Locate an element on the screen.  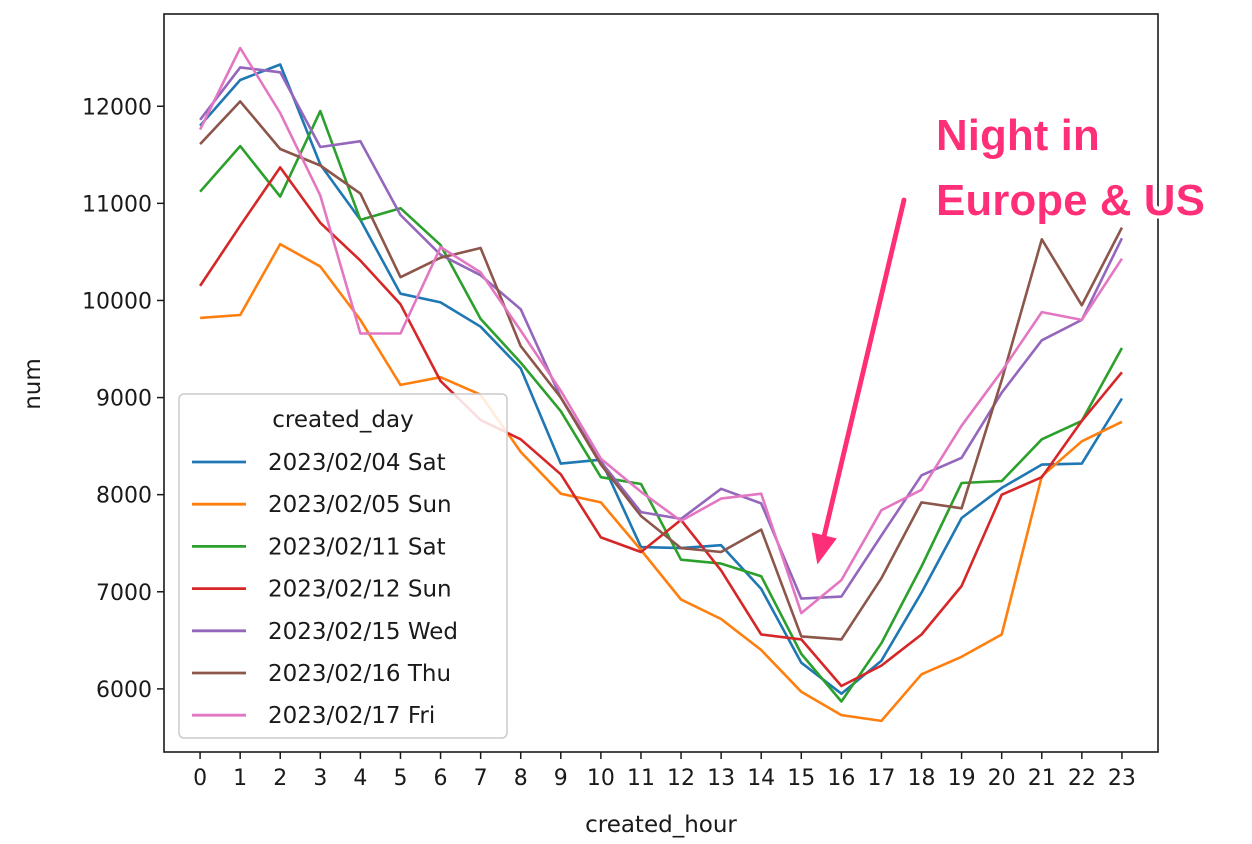
x-tick-label: 7 is located at coordinates (481, 778).